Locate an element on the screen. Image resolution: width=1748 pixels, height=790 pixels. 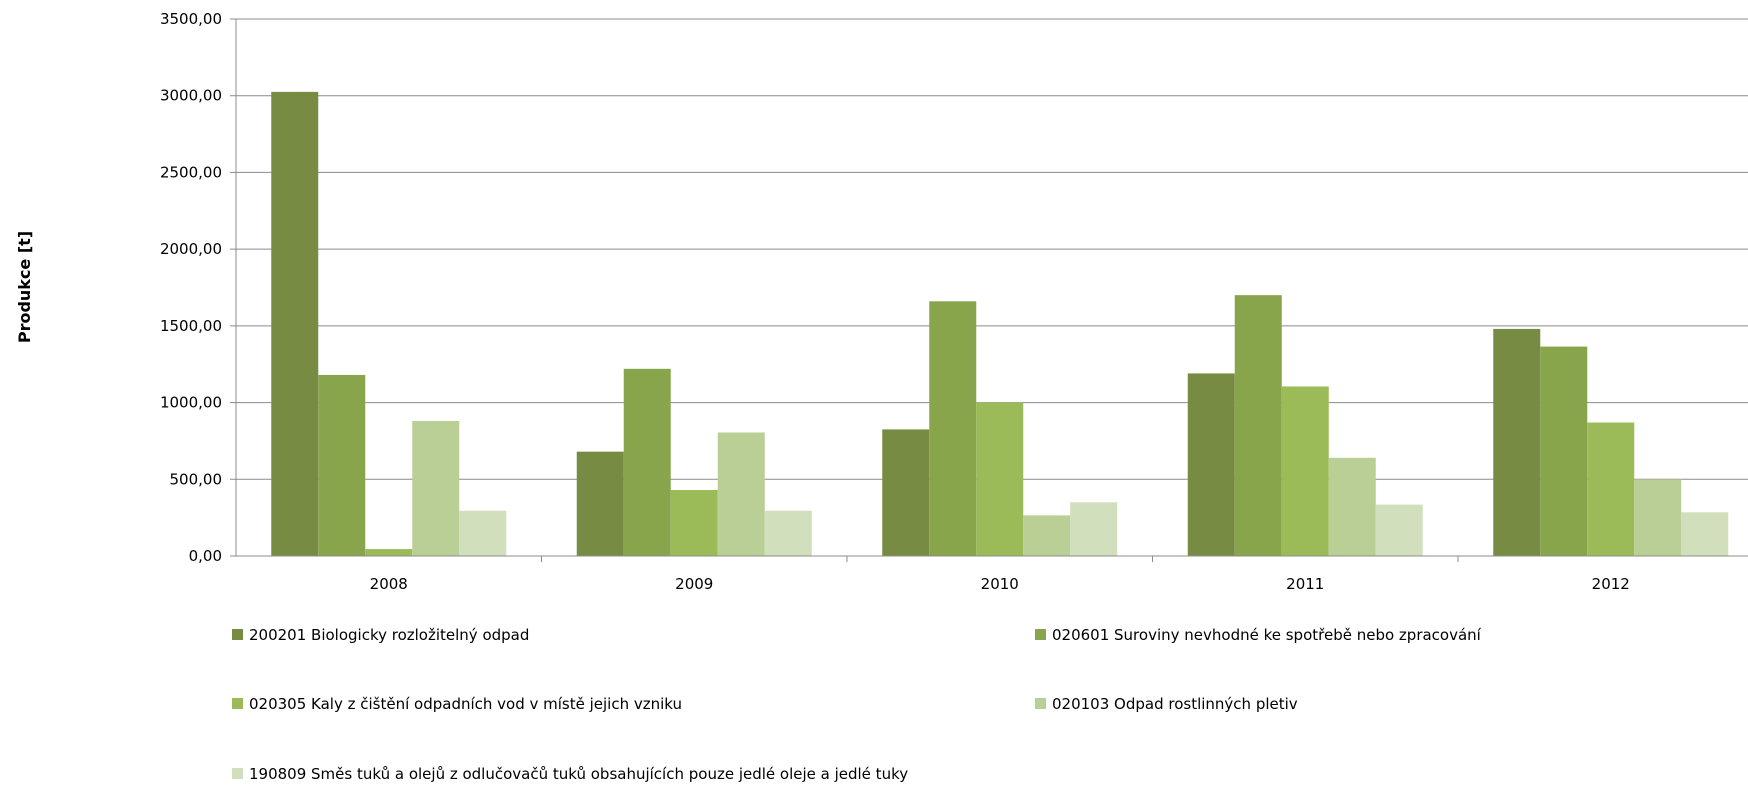
y-tick-label: 2000,00 is located at coordinates (191, 249).